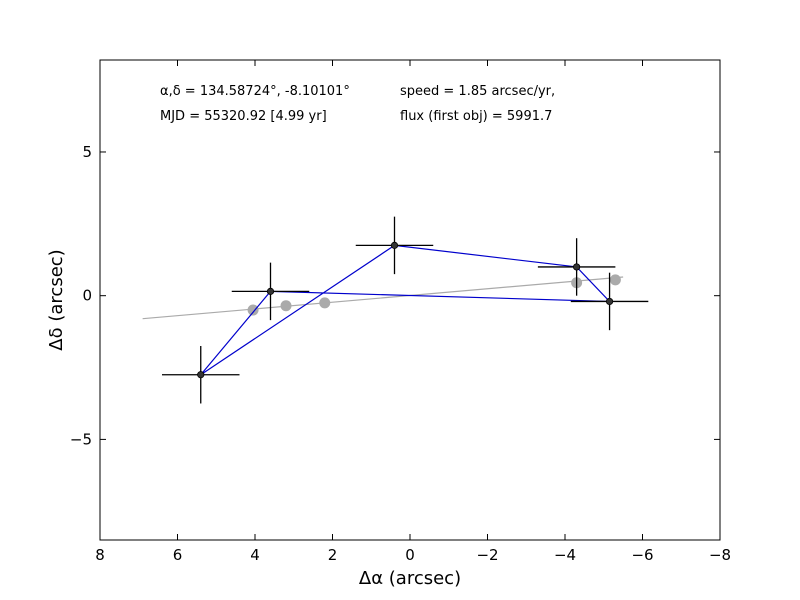  I want to click on x-tick-label-6: −4, so click(565, 555).